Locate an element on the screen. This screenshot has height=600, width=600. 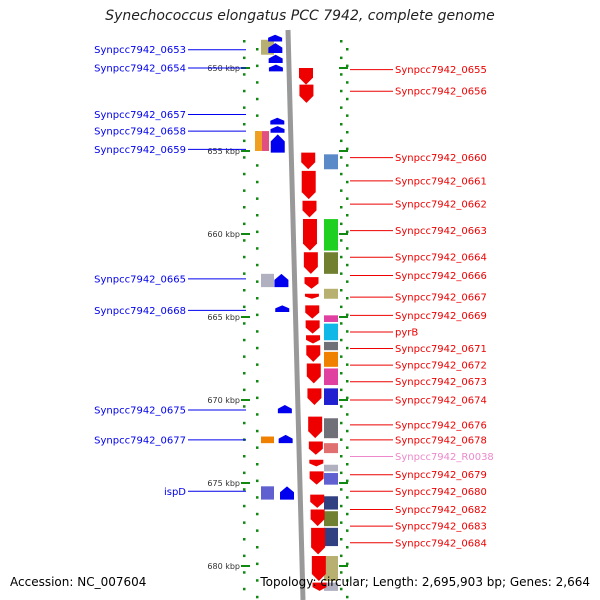
right-gene-label: Synpcc7942_0667 is located at coordinates (441, 298).